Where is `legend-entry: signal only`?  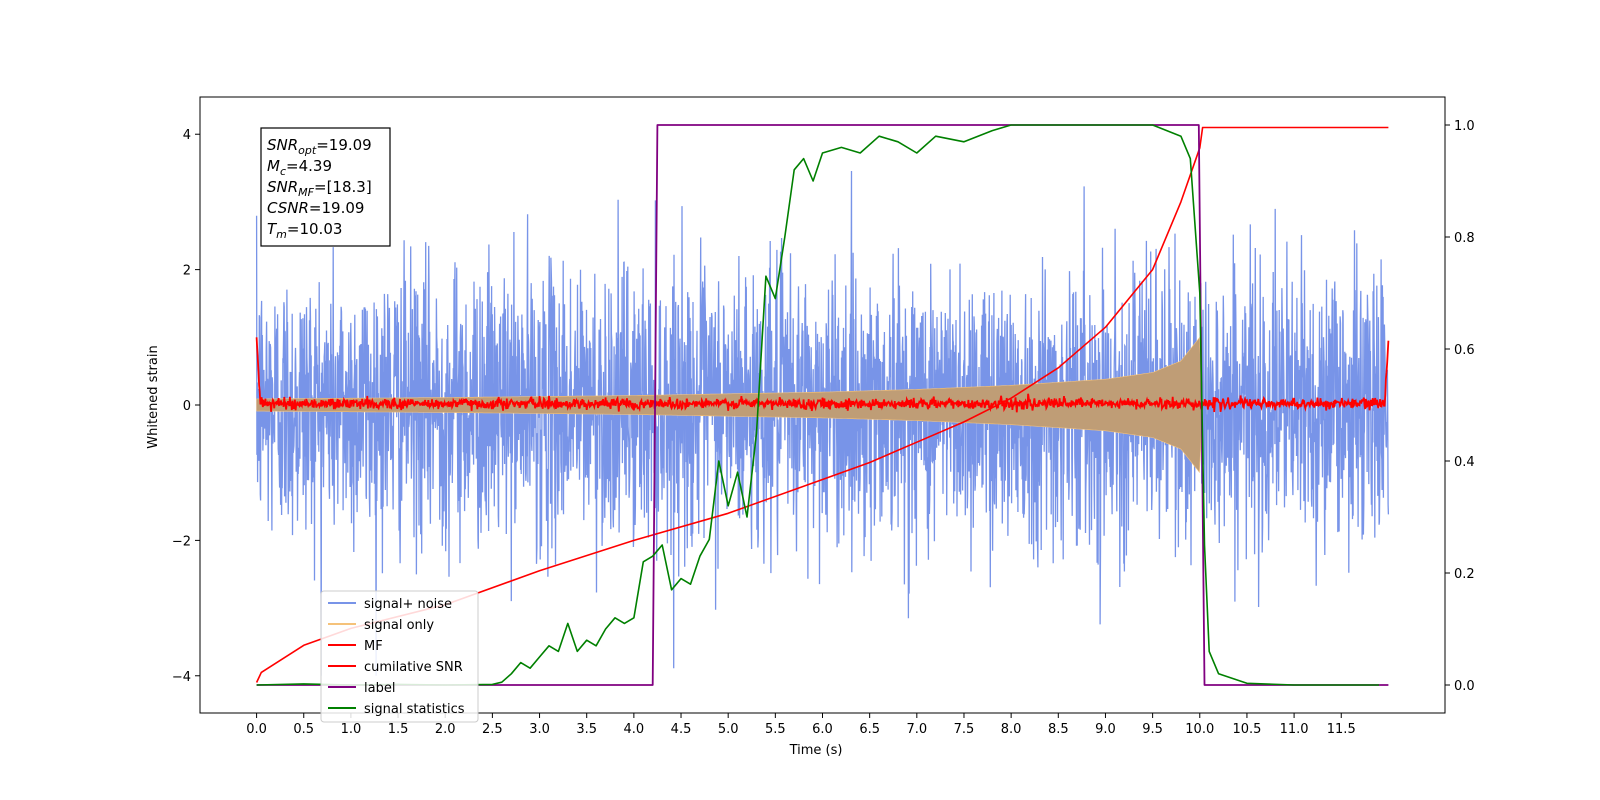 legend-entry: signal only is located at coordinates (399, 625).